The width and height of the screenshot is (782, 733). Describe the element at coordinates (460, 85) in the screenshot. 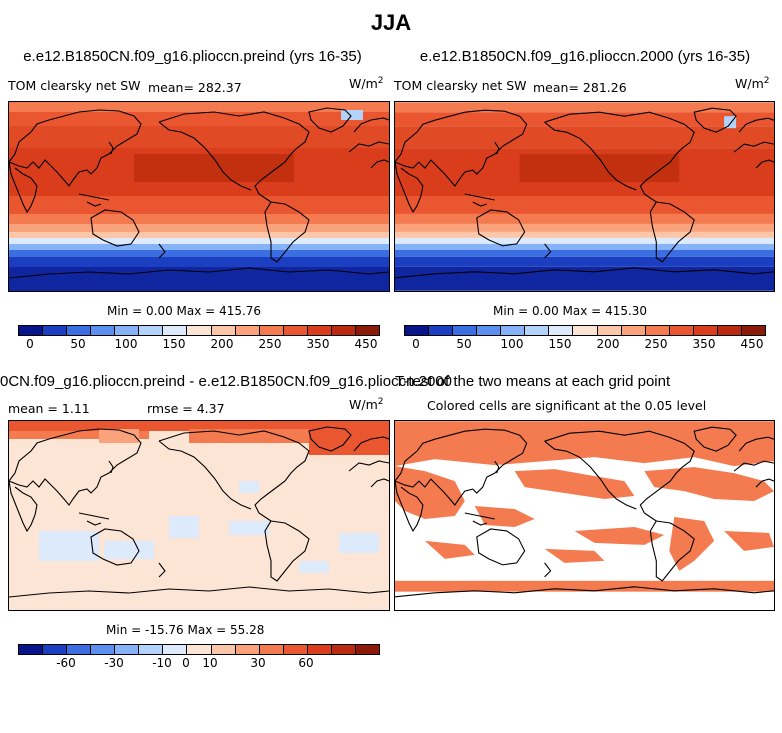

I see `panel2-variable: TOM clearsky net SW` at that location.